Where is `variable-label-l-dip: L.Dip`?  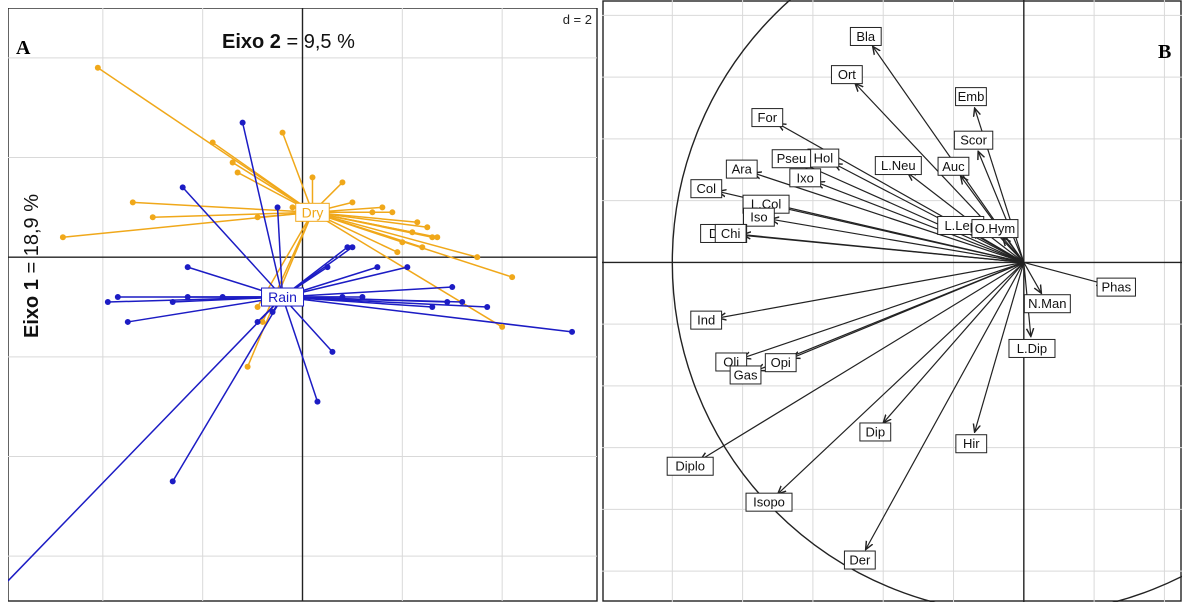
variable-label-l-dip: L.Dip is located at coordinates (1032, 348).